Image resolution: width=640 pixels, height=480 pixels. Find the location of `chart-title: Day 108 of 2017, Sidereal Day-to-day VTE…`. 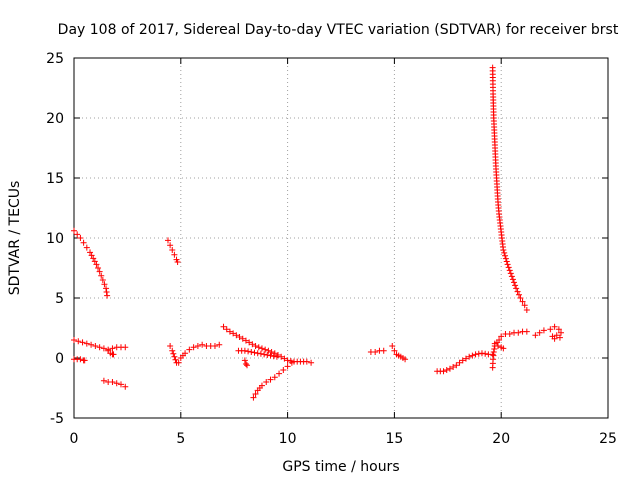

chart-title: Day 108 of 2017, Sidereal Day-to-day VTE… is located at coordinates (338, 30).